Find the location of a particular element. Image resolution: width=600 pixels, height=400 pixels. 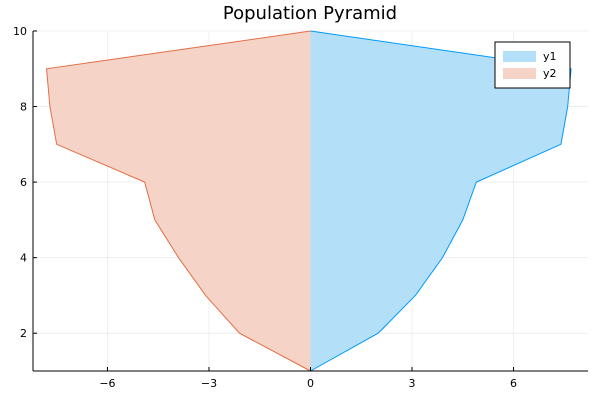

legend-swatch-y1 is located at coordinates (519, 56).